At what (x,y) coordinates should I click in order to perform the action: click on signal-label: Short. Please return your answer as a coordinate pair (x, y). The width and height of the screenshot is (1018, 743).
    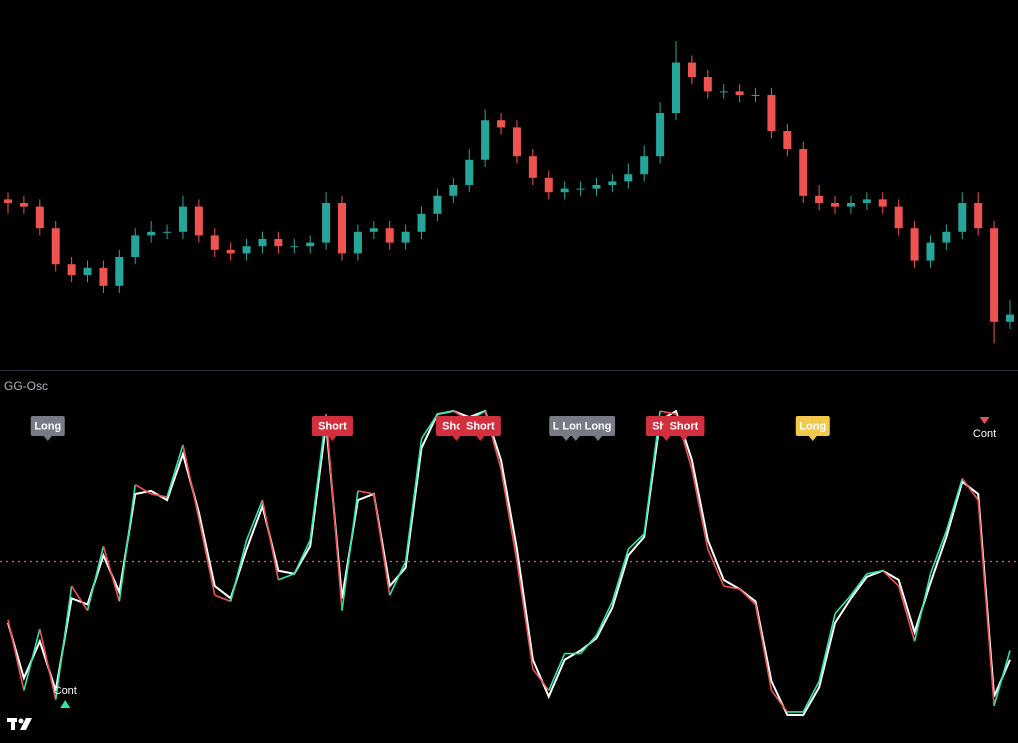
    Looking at the image, I should click on (332, 428).